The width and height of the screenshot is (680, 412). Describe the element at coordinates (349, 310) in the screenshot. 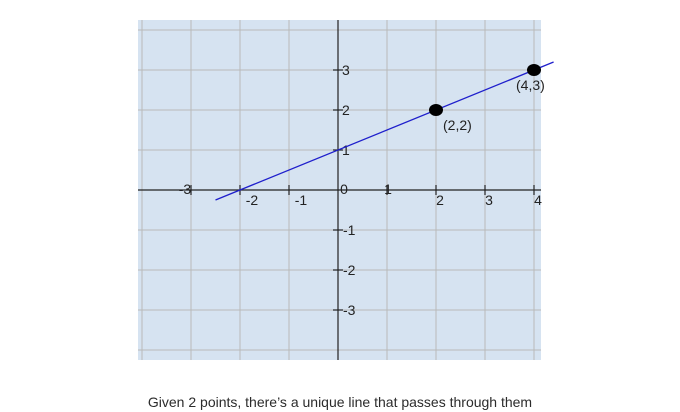

I see `y-tick-label: -3` at that location.